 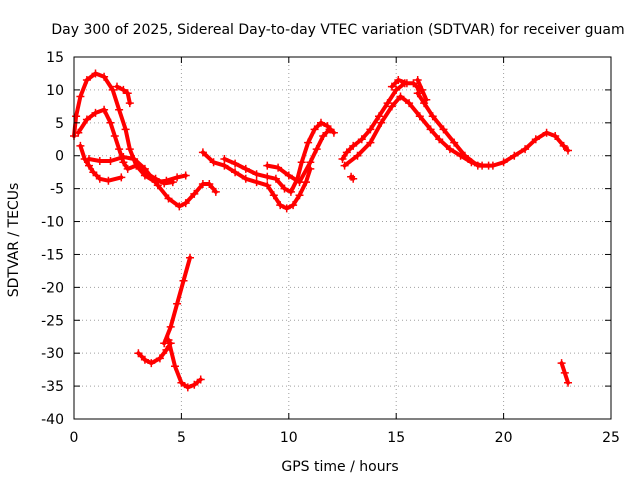 What do you see at coordinates (57, 190) in the screenshot?
I see `y-tick-label: -5` at bounding box center [57, 190].